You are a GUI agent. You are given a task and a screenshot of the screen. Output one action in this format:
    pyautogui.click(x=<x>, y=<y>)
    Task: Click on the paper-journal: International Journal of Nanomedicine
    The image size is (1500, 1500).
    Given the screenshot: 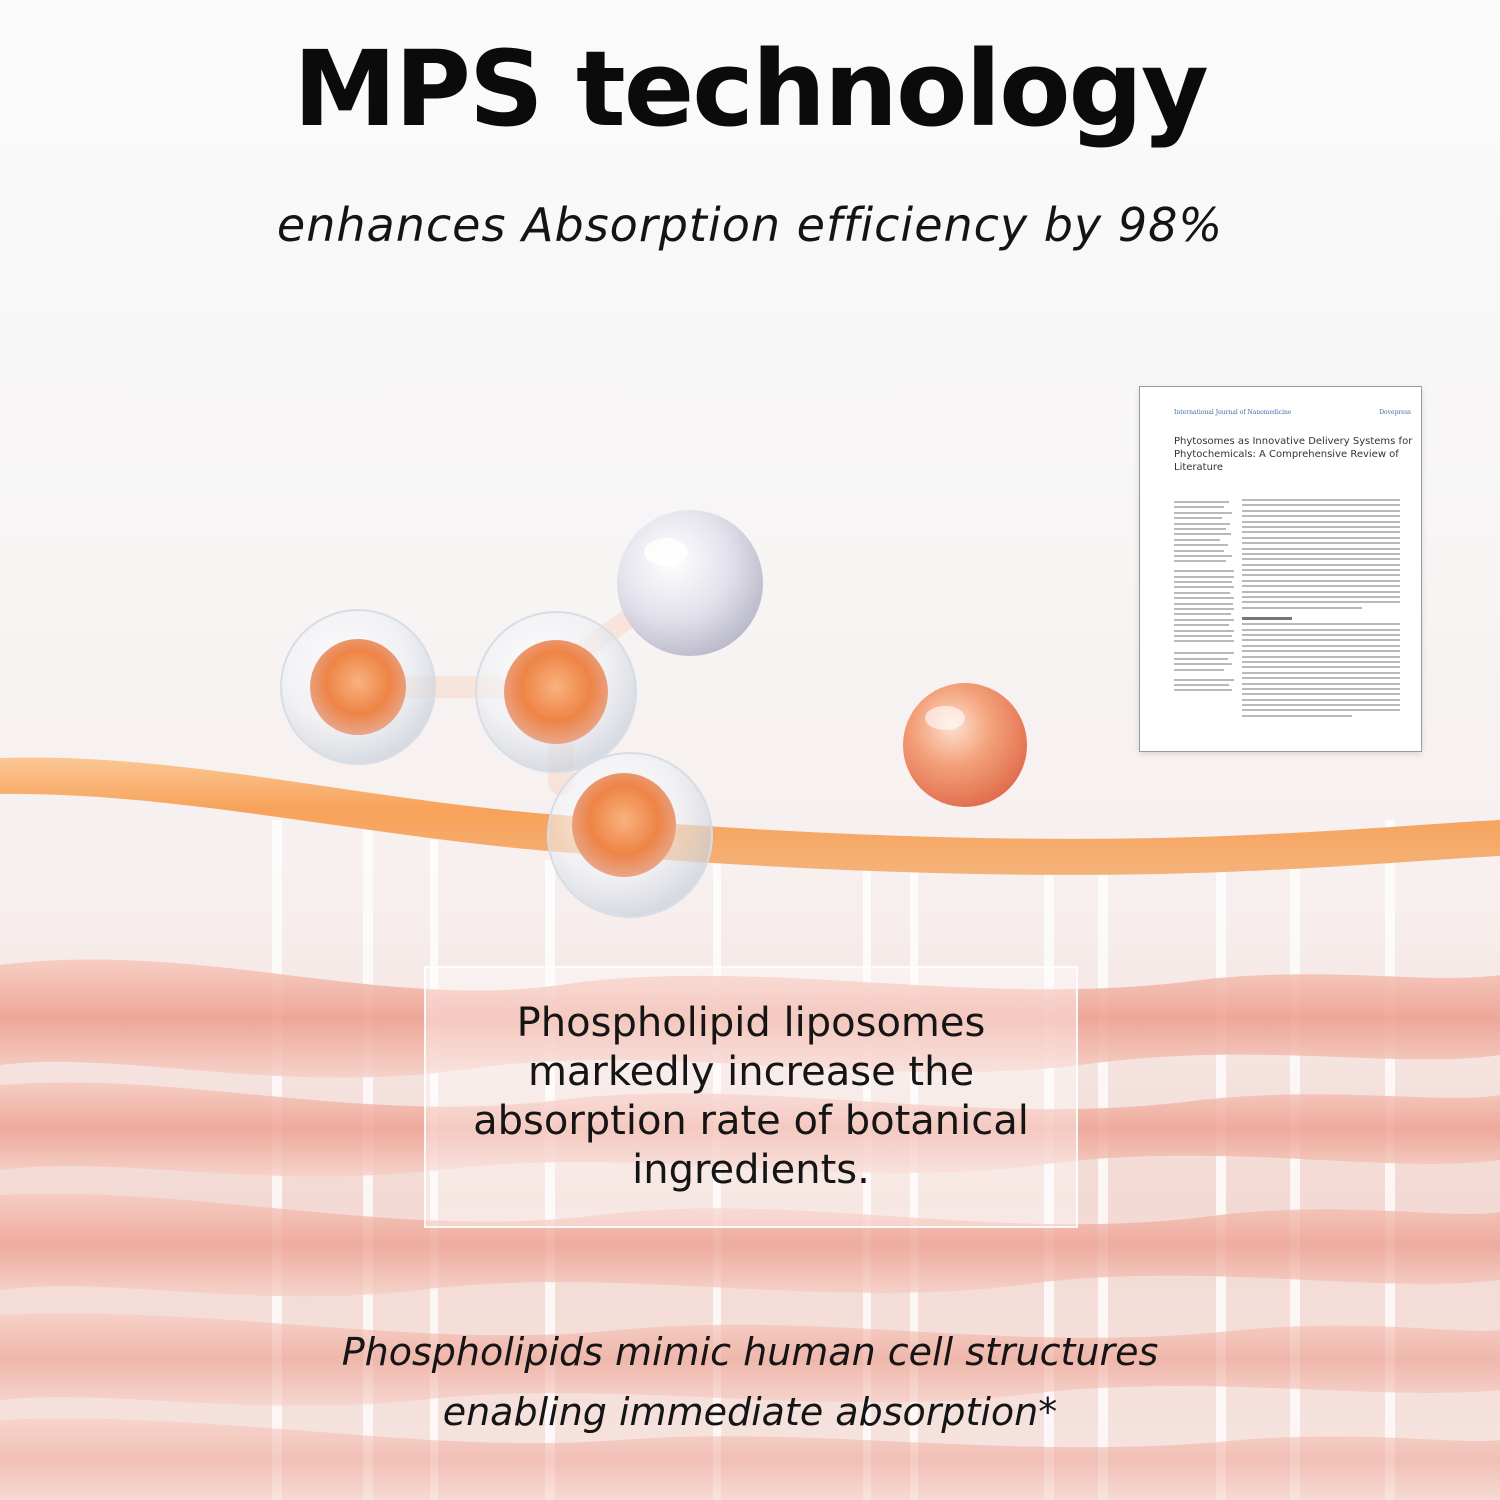 What is the action you would take?
    pyautogui.click(x=1233, y=412)
    